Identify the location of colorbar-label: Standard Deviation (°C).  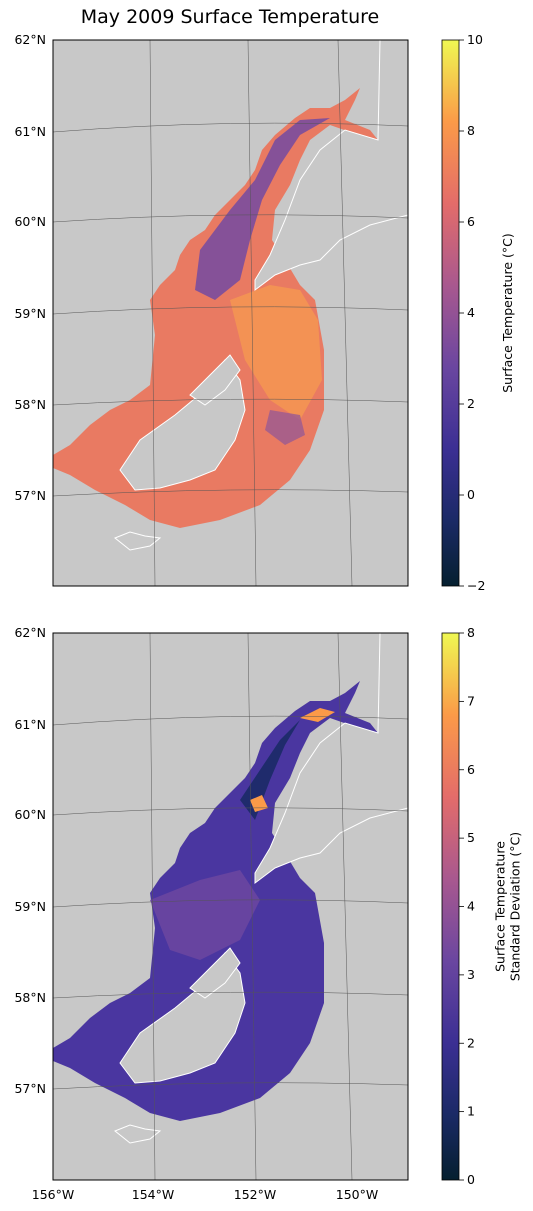
(515, 906).